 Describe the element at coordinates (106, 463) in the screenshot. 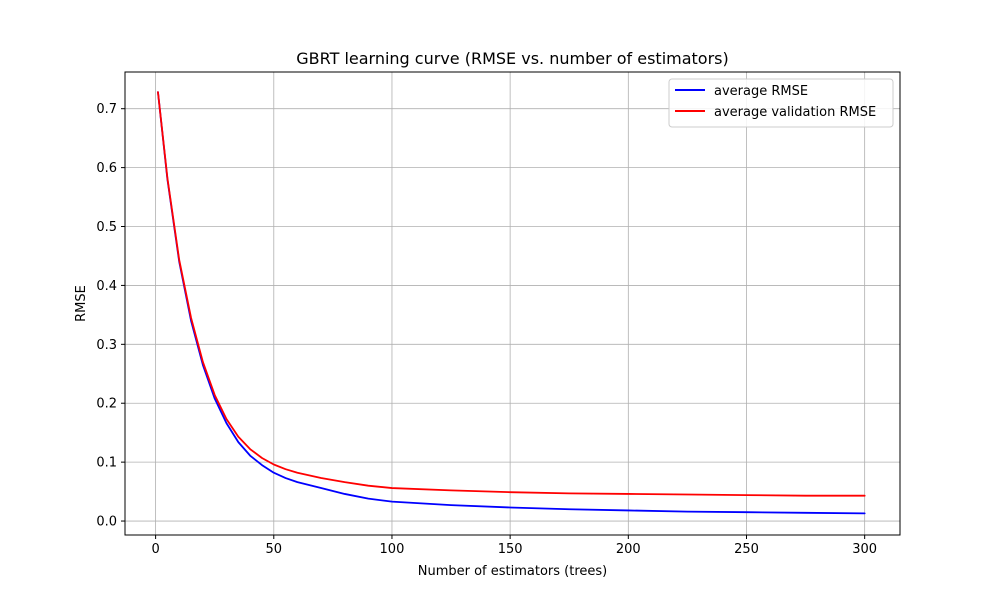

I see `y-tick-label: 0.1` at that location.